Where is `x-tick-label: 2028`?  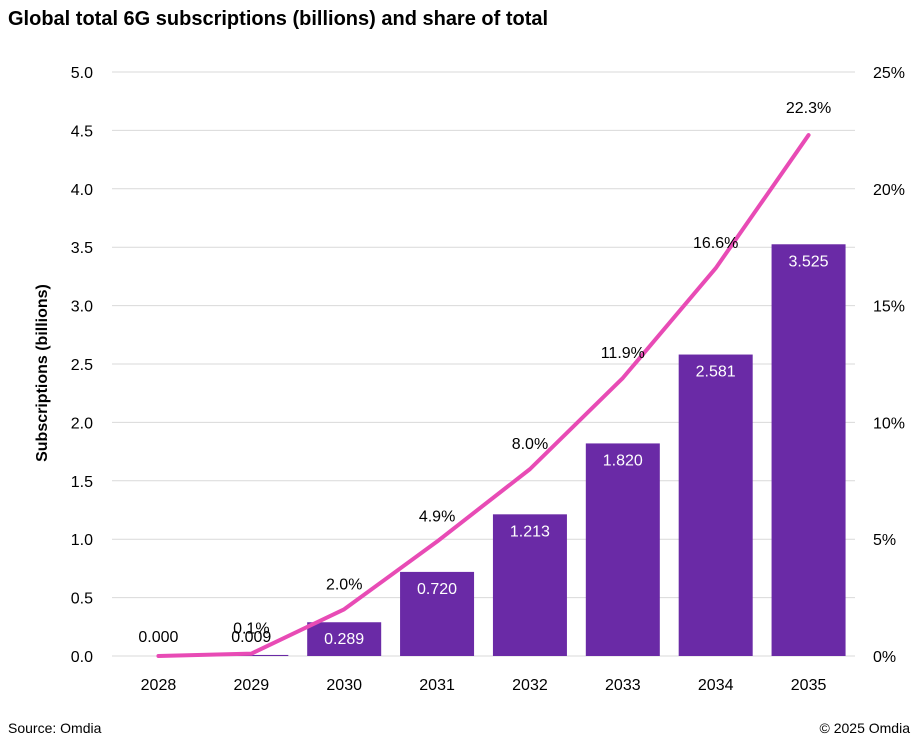 x-tick-label: 2028 is located at coordinates (159, 685).